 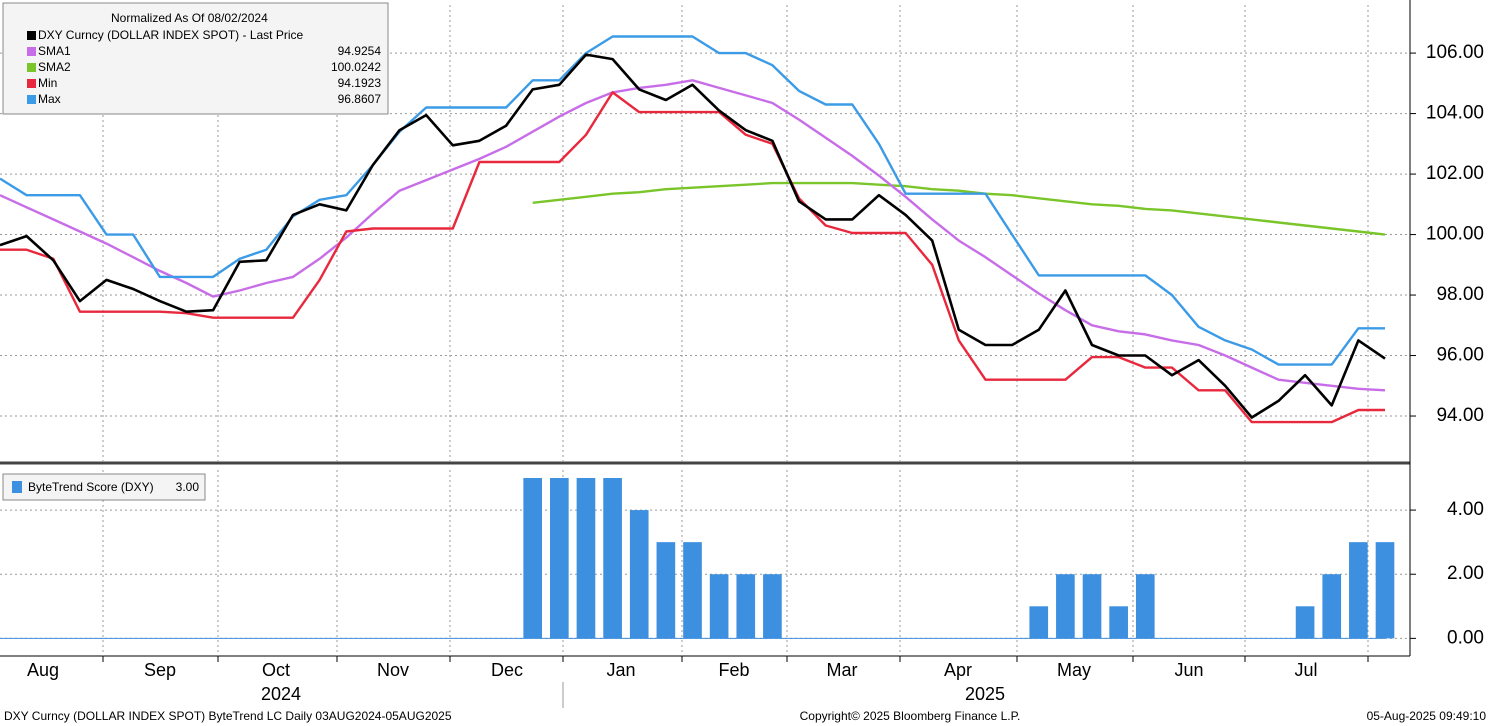 What do you see at coordinates (958, 670) in the screenshot?
I see `x-tick-label: Apr` at bounding box center [958, 670].